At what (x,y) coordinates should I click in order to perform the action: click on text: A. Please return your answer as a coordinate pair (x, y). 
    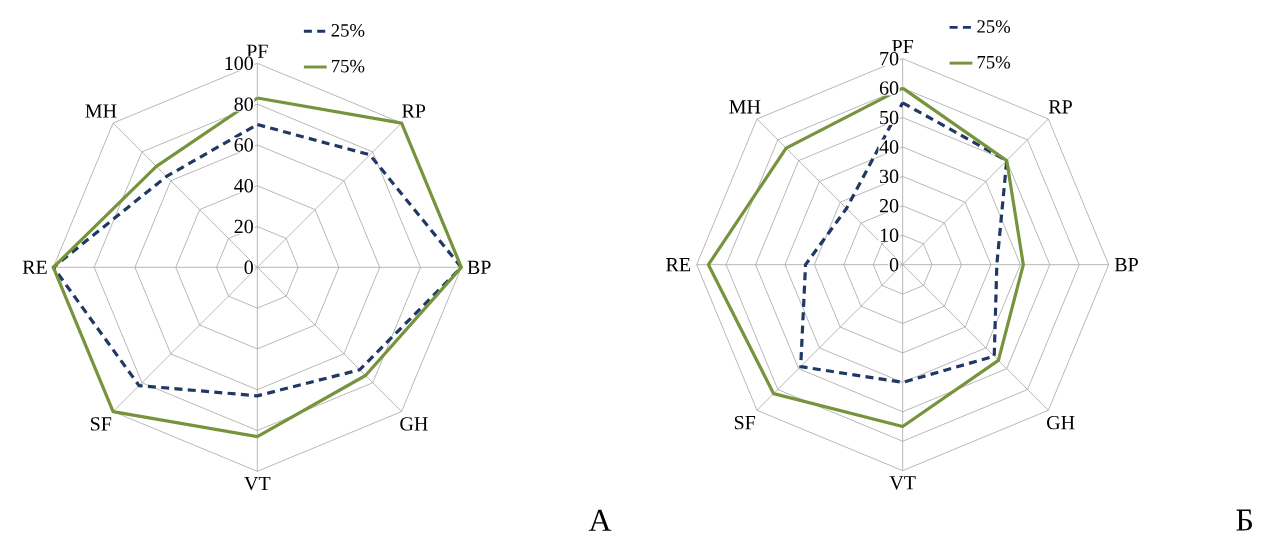
    Looking at the image, I should click on (600, 520).